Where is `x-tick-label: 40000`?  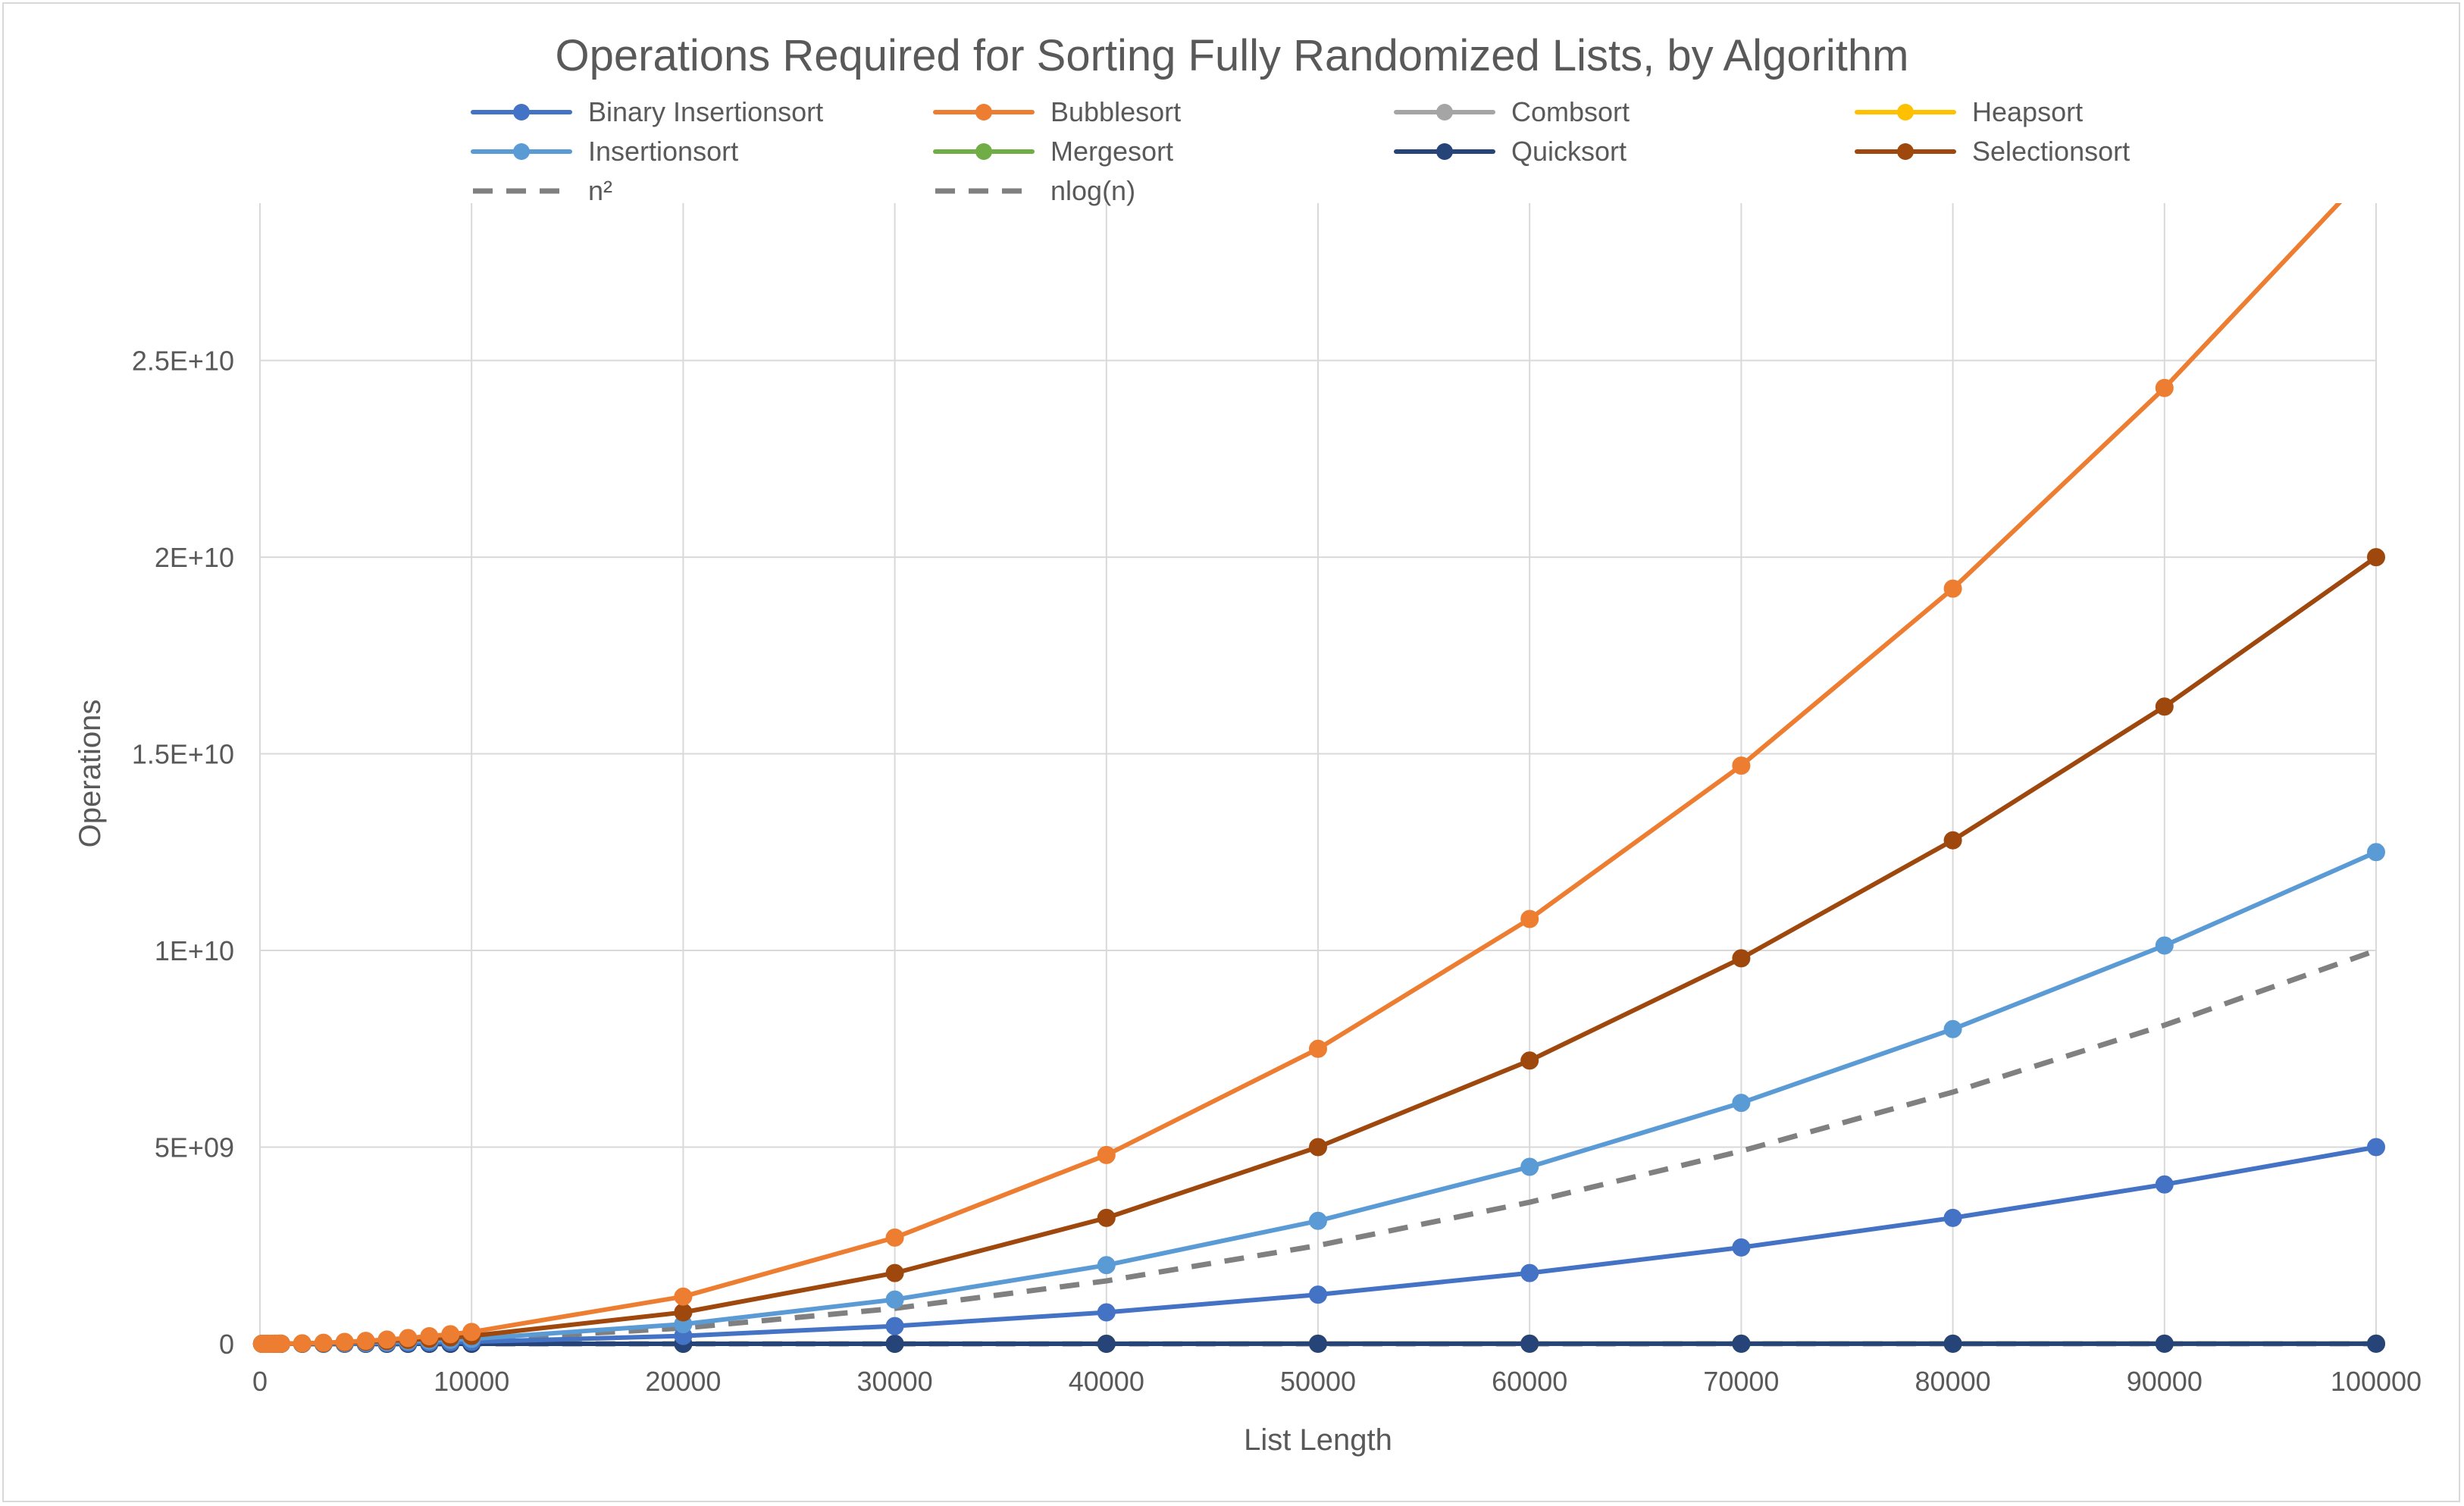 x-tick-label: 40000 is located at coordinates (1106, 1381).